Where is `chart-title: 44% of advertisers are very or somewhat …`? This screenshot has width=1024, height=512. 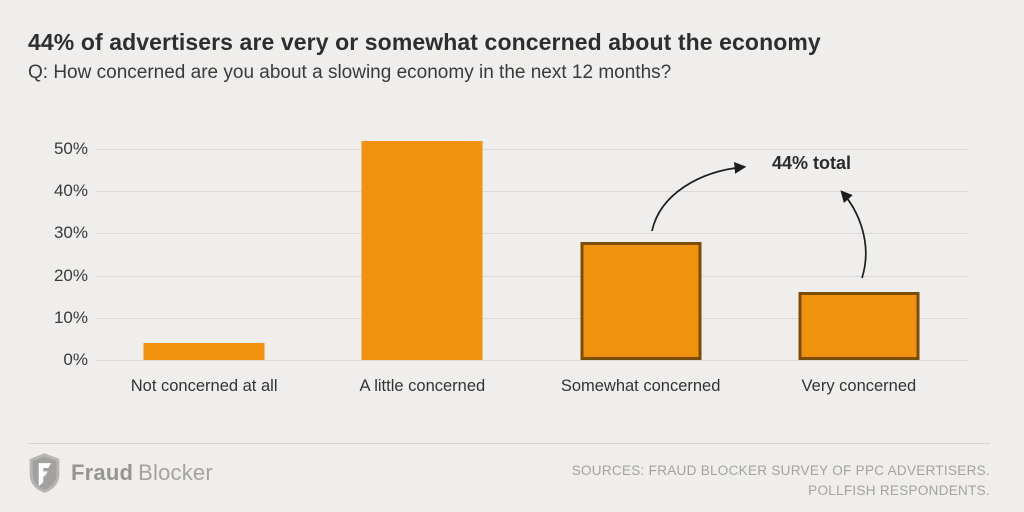 chart-title: 44% of advertisers are very or somewhat … is located at coordinates (424, 42).